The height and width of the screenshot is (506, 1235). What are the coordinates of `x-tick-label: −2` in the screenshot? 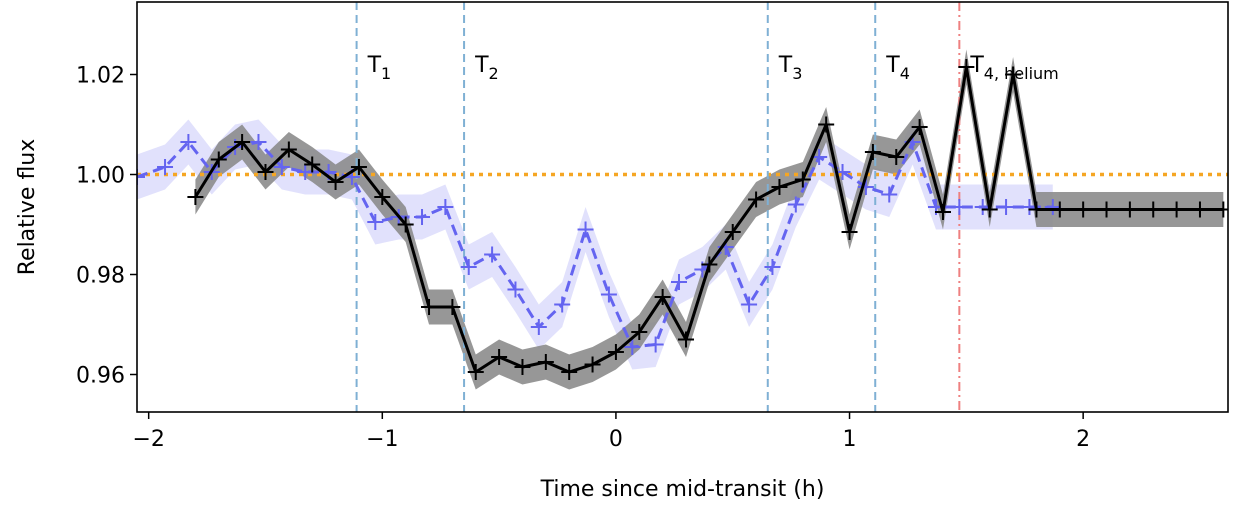 It's located at (148, 439).